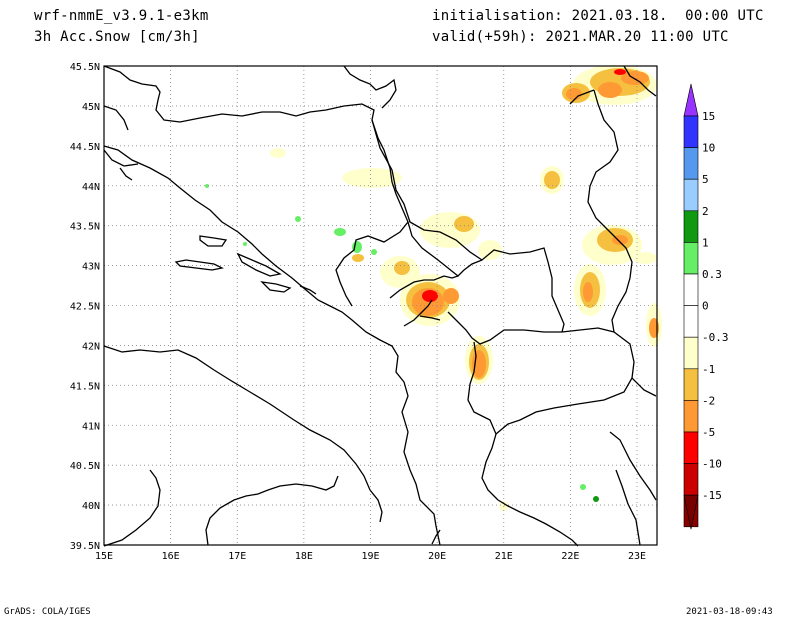 Image resolution: width=800 pixels, height=618 pixels. Describe the element at coordinates (708, 116) in the screenshot. I see `colorbar-label: 15` at that location.